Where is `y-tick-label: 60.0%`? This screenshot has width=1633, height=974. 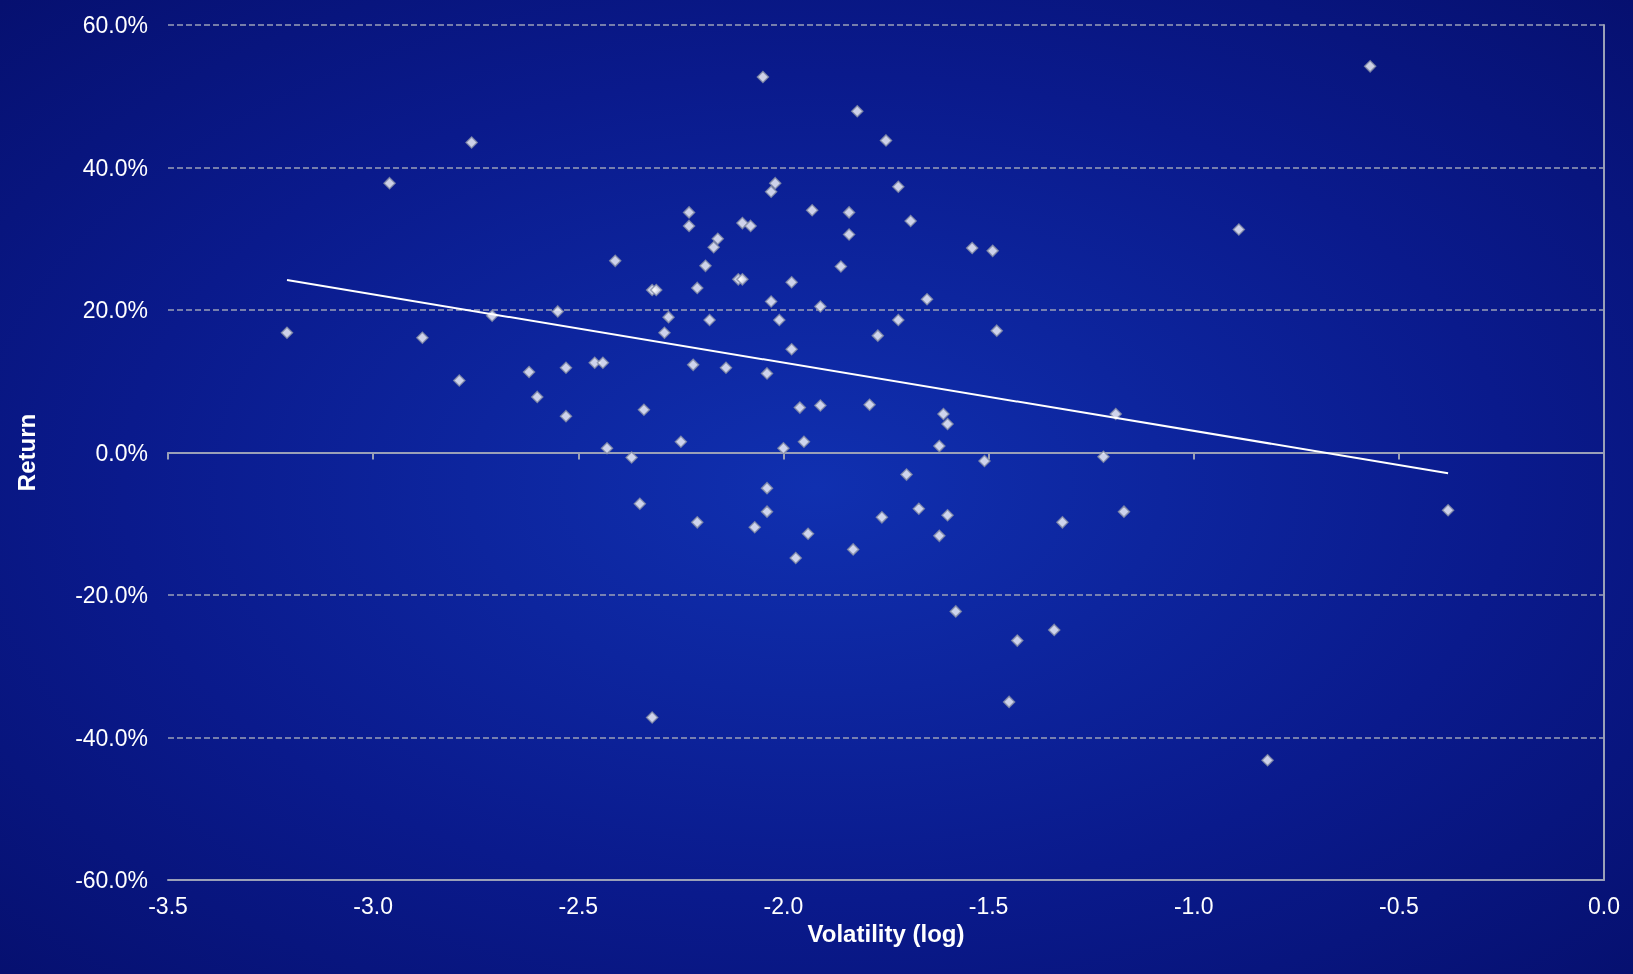
y-tick-label: 60.0% is located at coordinates (115, 25).